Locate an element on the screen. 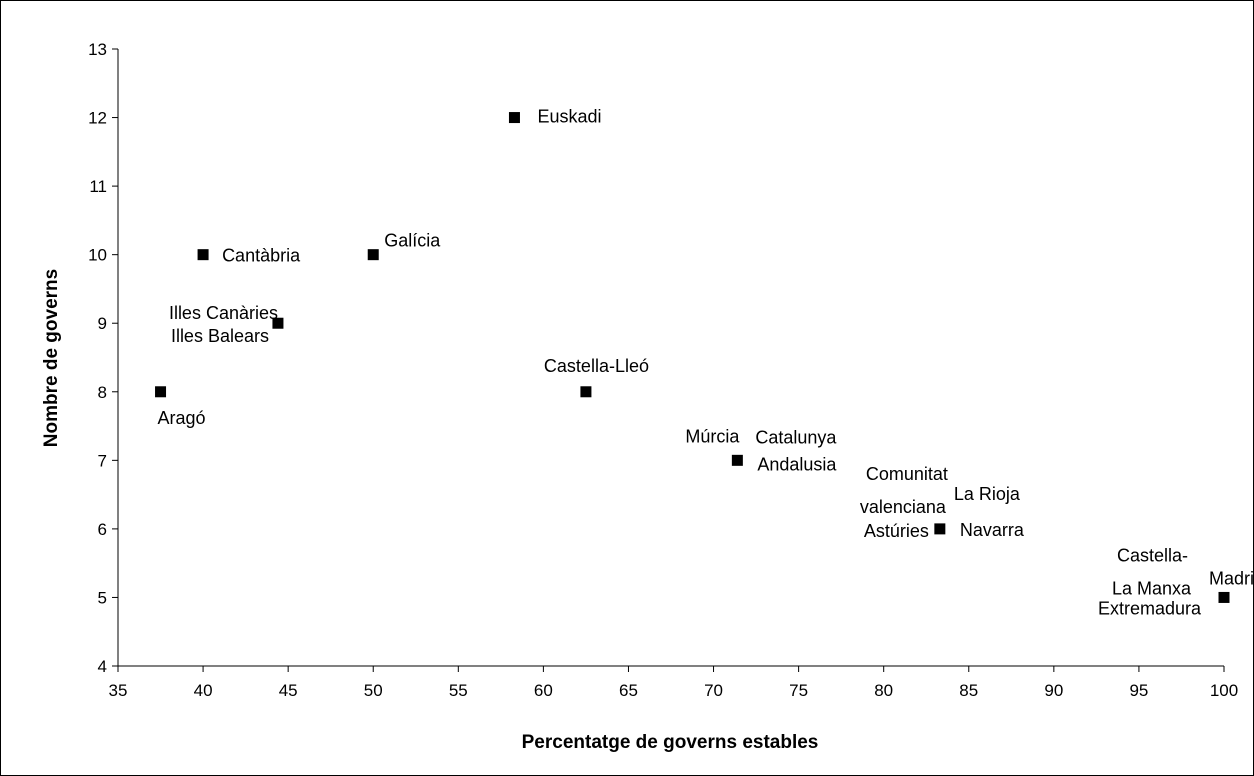 The width and height of the screenshot is (1254, 776). point-label: Catalunya is located at coordinates (796, 437).